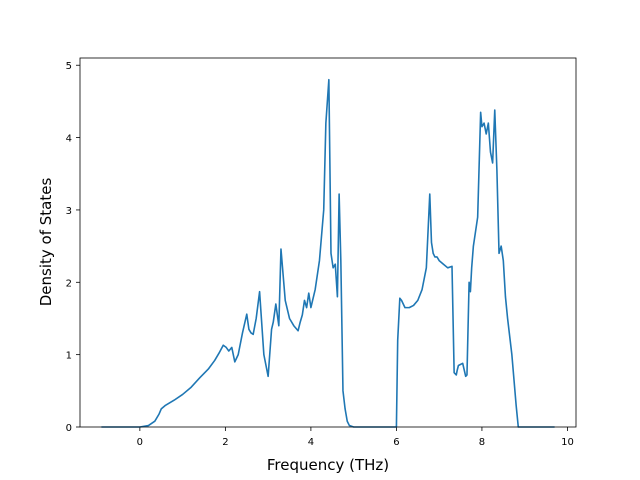 The width and height of the screenshot is (640, 480). Describe the element at coordinates (355, 437) in the screenshot. I see `x-axis-ticks: 0 2 4 6 8 10` at that location.